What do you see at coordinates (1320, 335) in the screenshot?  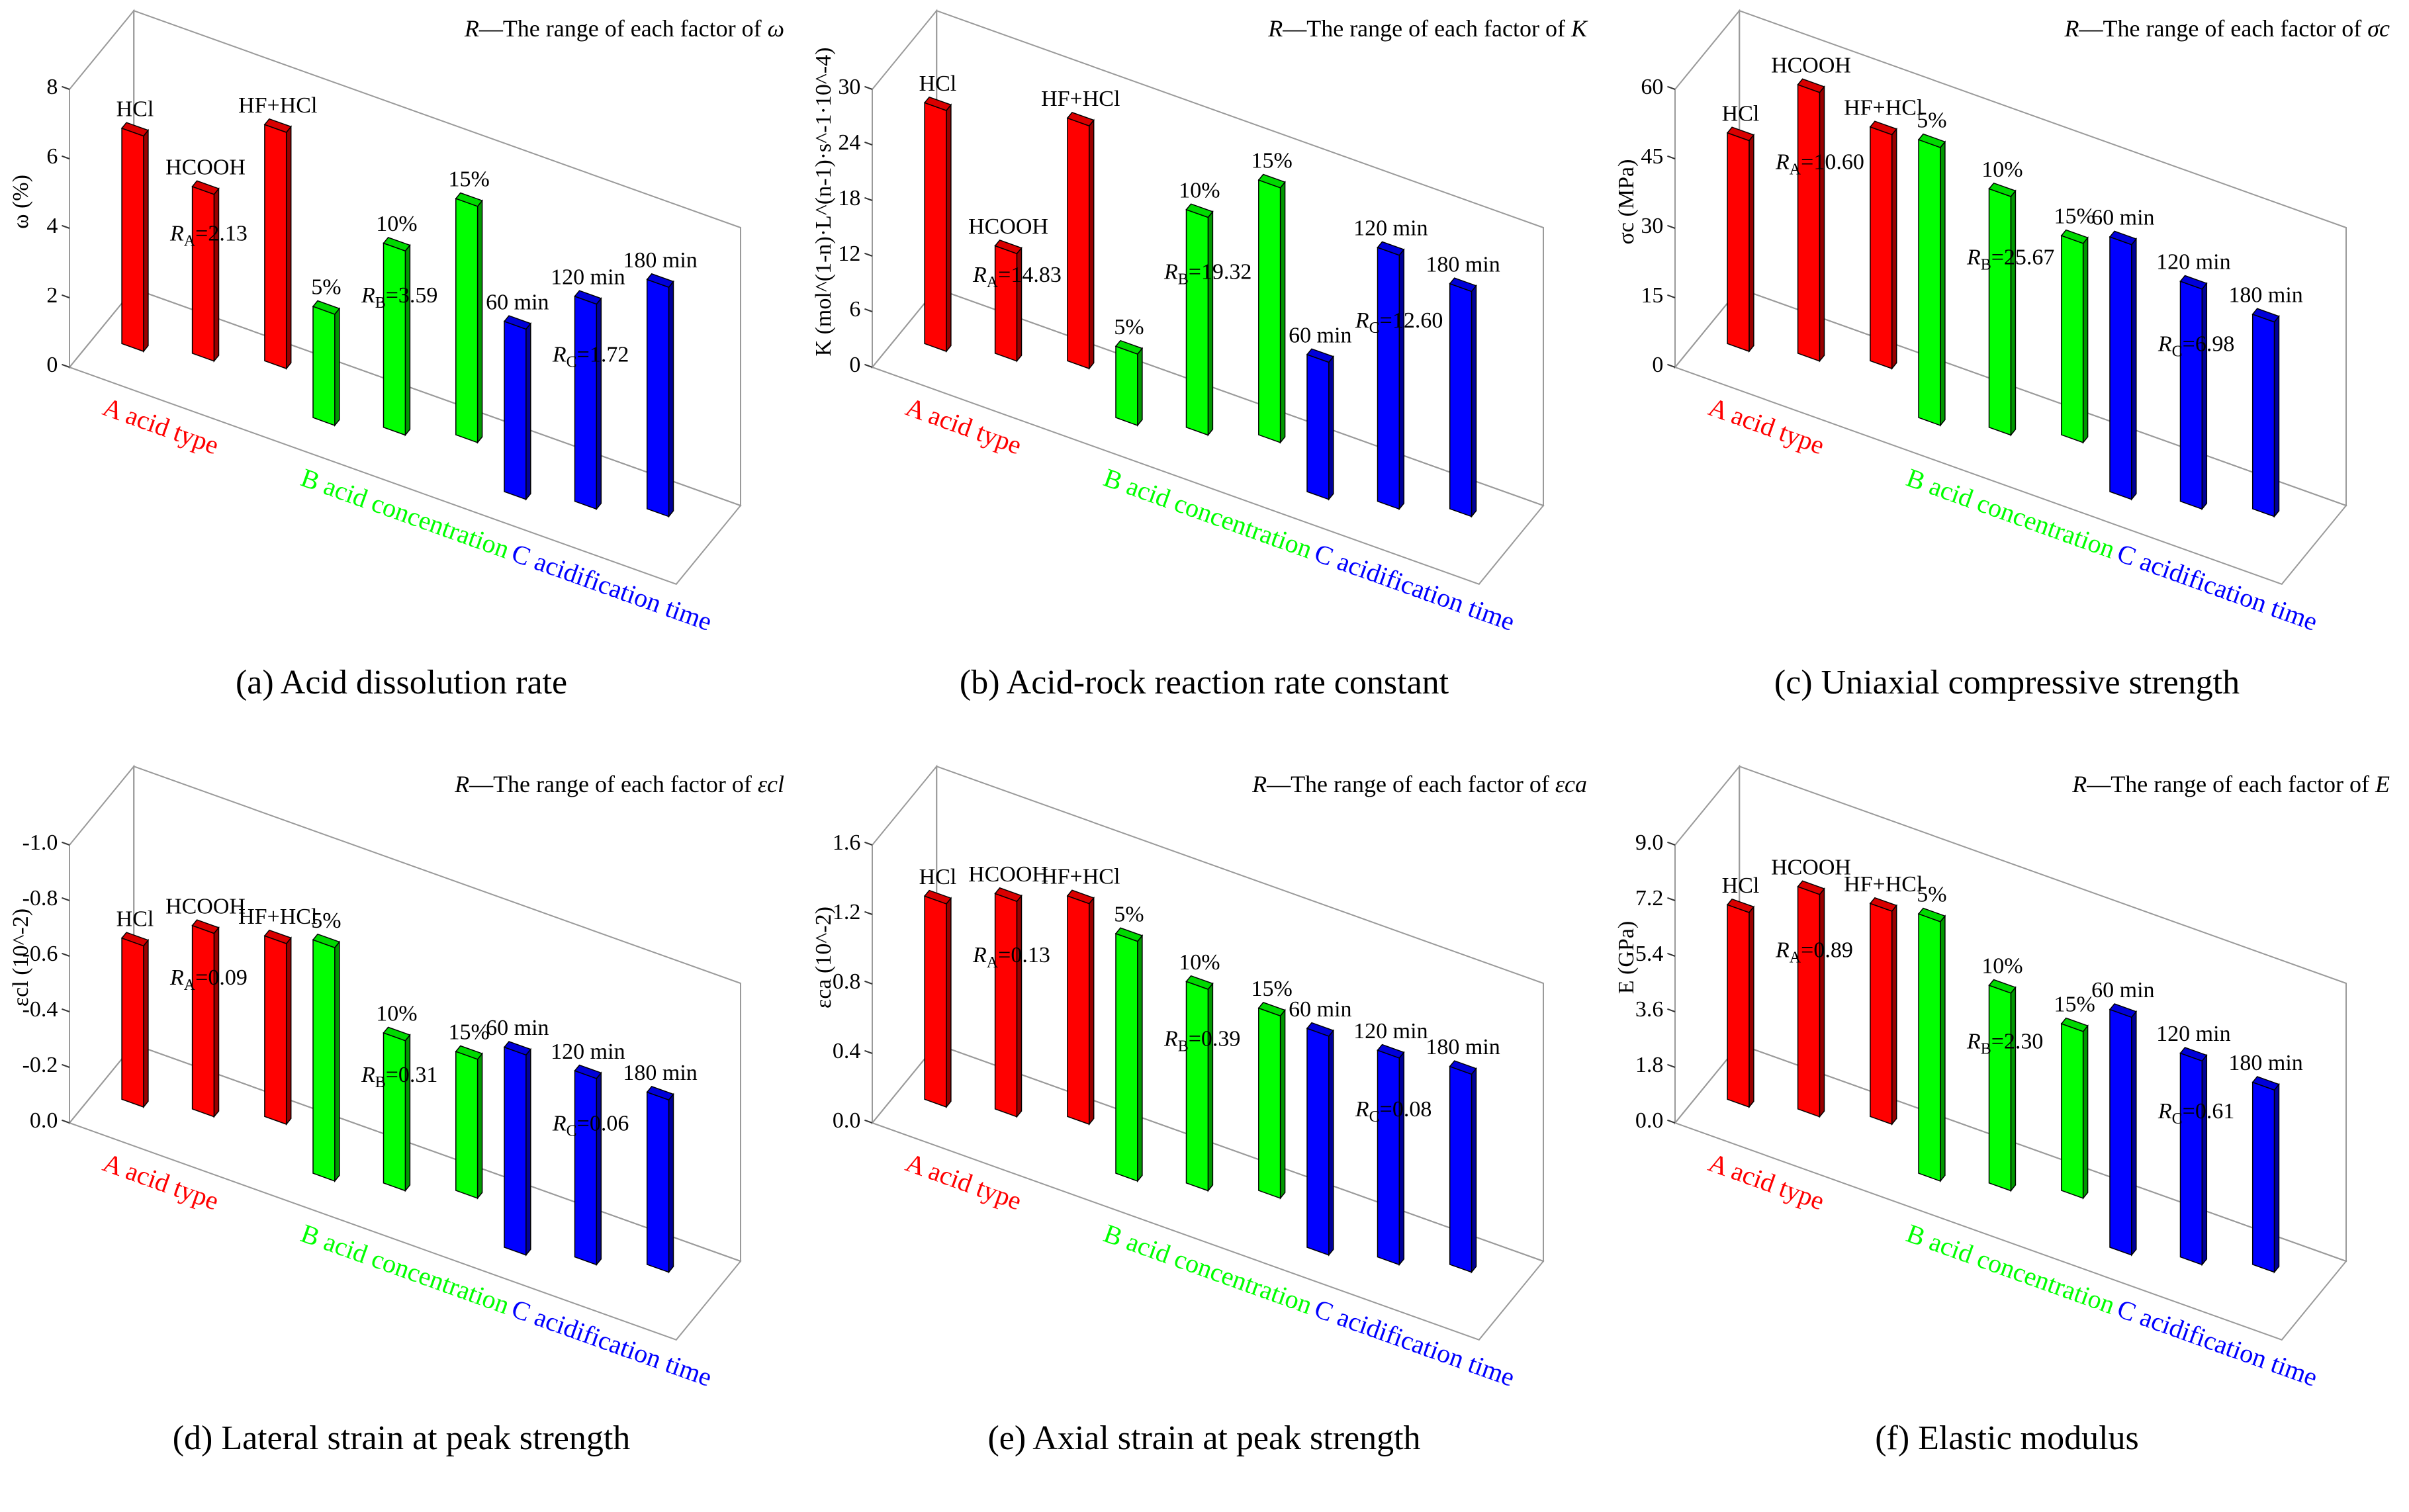 I see `bar-category-label: 60 min` at bounding box center [1320, 335].